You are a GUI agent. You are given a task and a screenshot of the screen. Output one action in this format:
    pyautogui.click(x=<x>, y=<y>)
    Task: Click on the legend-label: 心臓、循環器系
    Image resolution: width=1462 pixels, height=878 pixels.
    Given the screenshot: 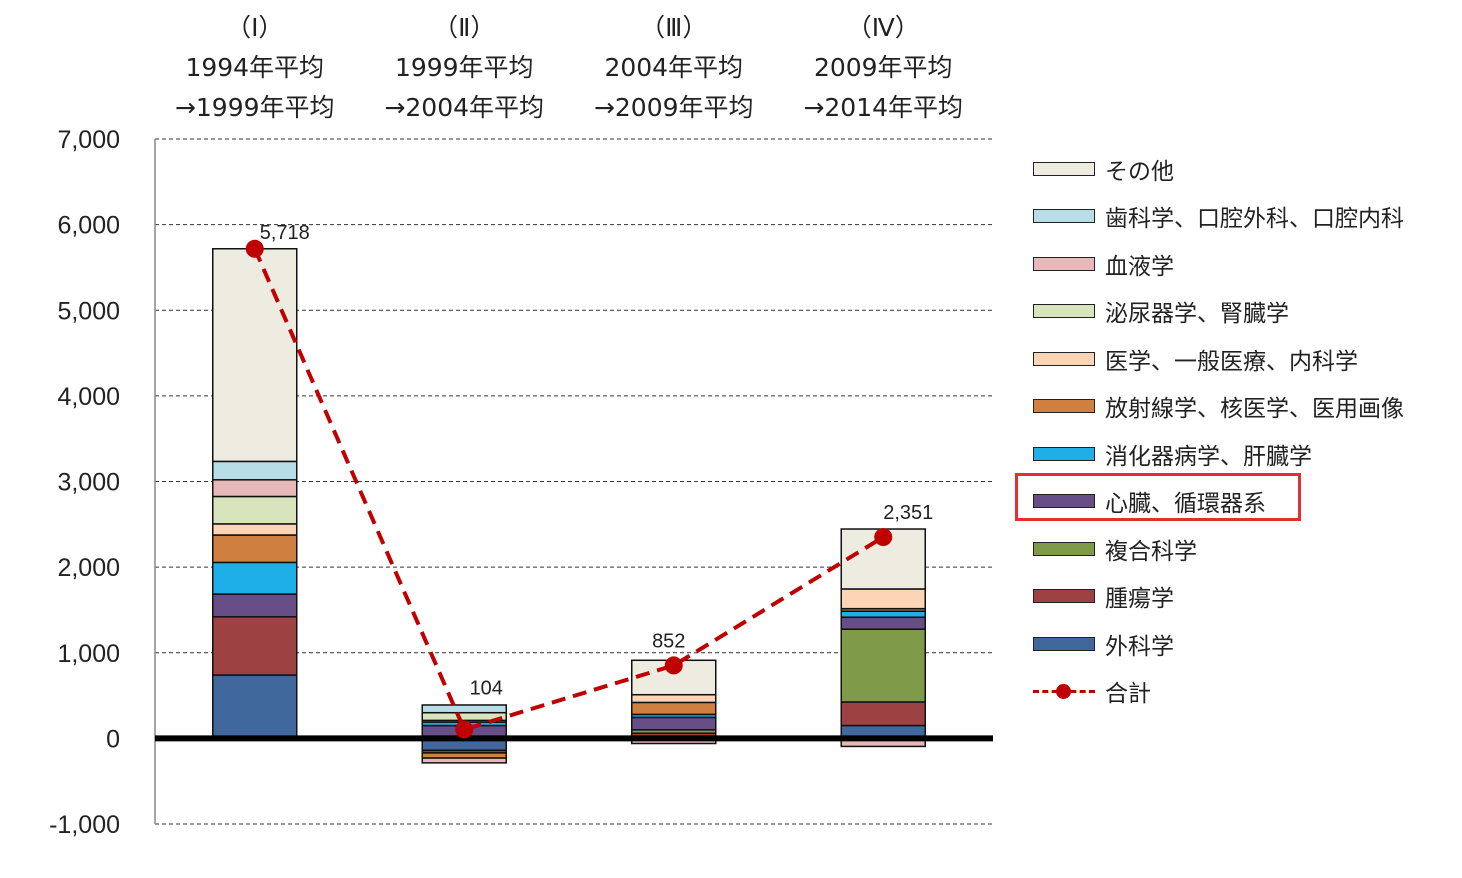 What is the action you would take?
    pyautogui.click(x=1185, y=504)
    